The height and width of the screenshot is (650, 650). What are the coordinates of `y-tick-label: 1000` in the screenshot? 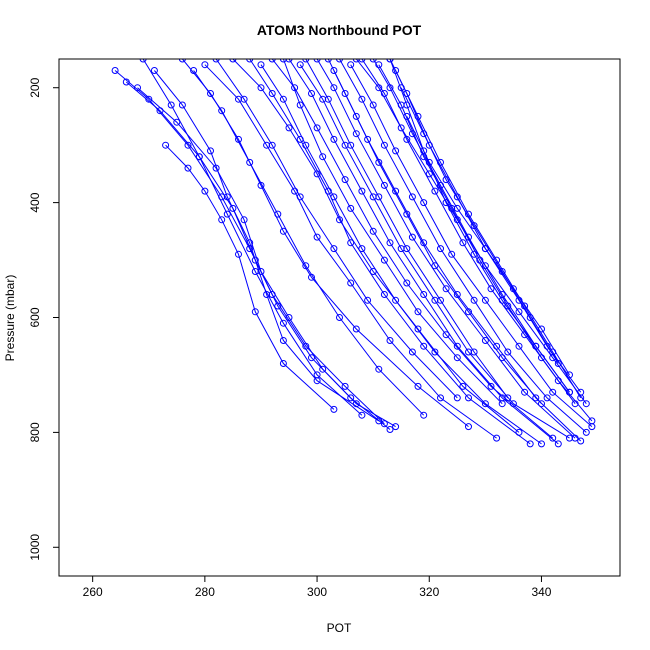 It's located at (35, 547).